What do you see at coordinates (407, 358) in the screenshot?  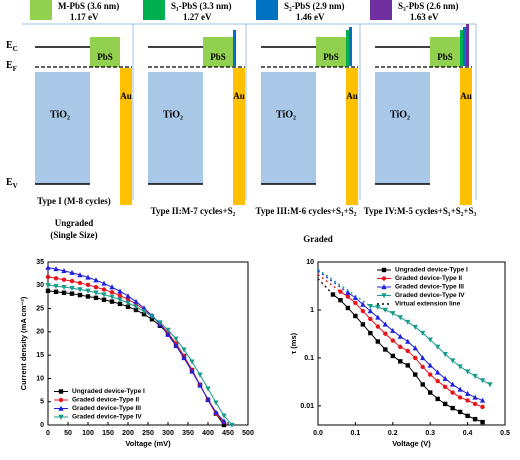 I see `series-line` at bounding box center [407, 358].